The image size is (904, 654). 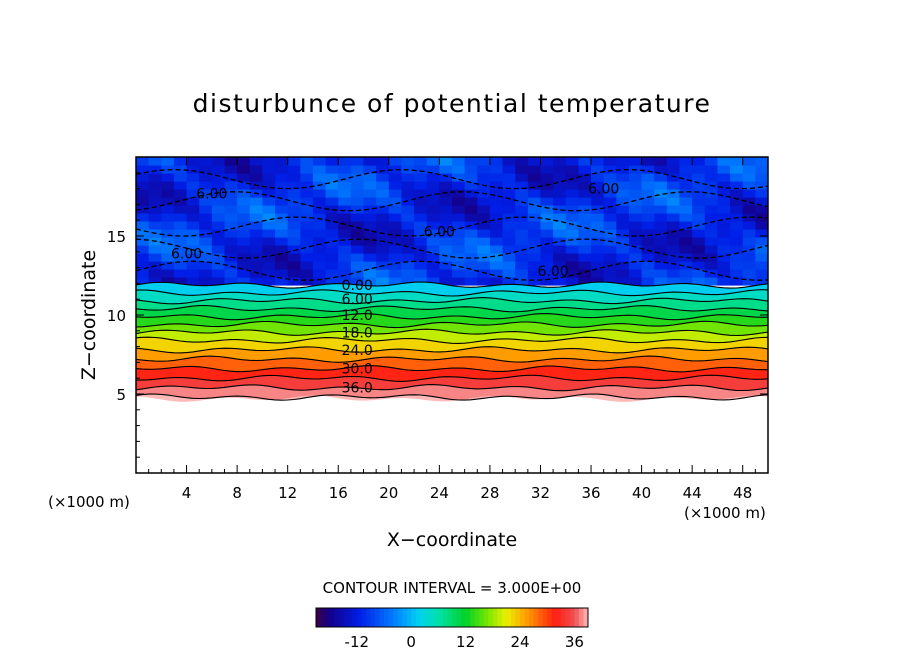 I want to click on contour-band, so click(x=452, y=336).